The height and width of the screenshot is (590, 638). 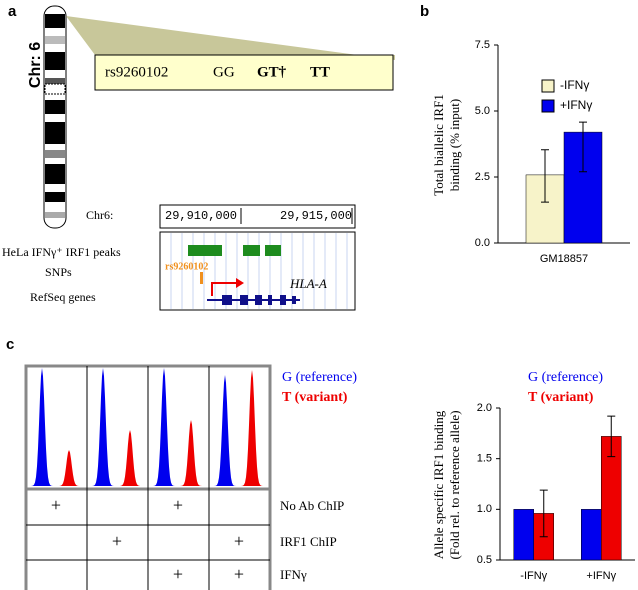 I want to click on position: 29,910,000, so click(x=201, y=216).